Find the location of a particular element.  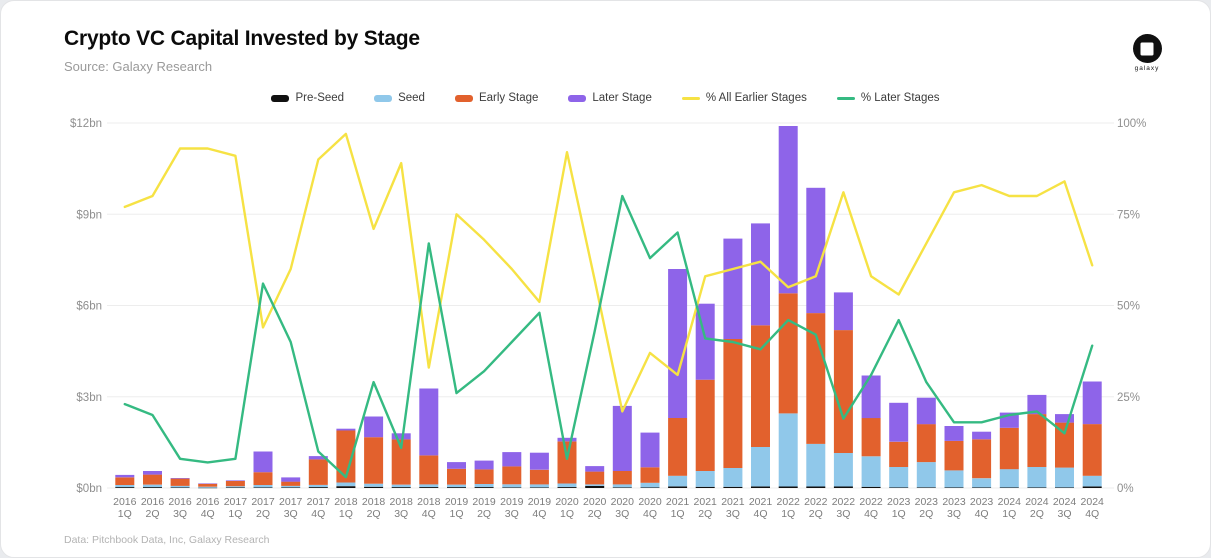

x-axis-label: 2016 1Q is located at coordinates (125, 508).